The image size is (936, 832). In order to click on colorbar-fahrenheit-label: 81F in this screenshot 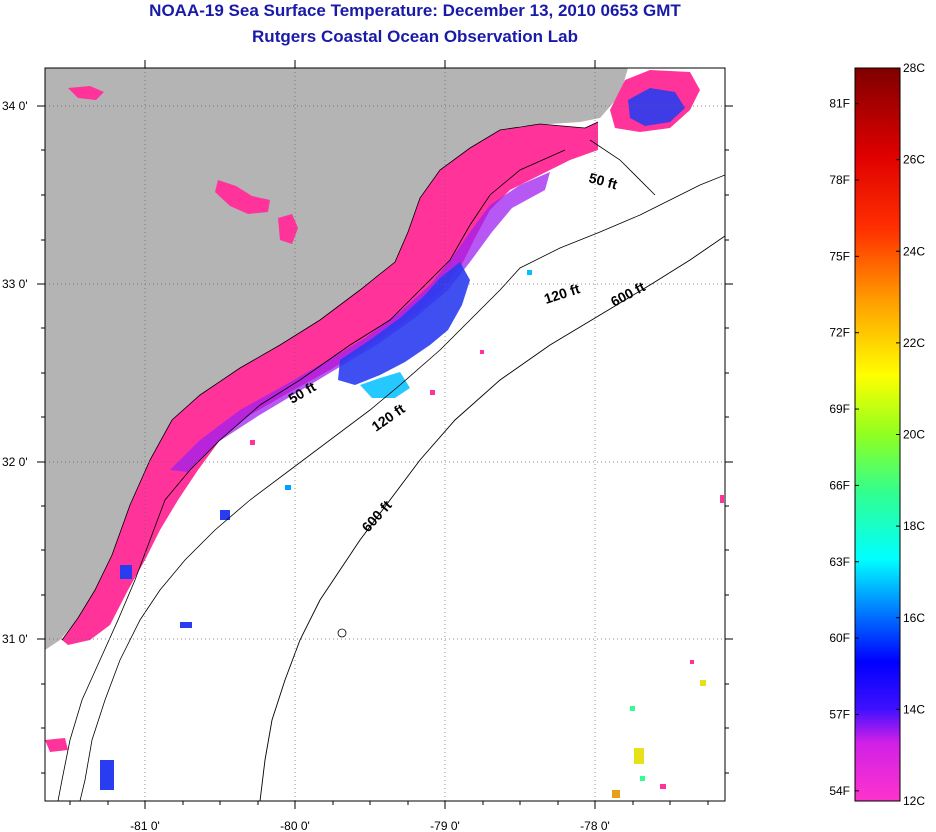, I will do `click(839, 104)`.